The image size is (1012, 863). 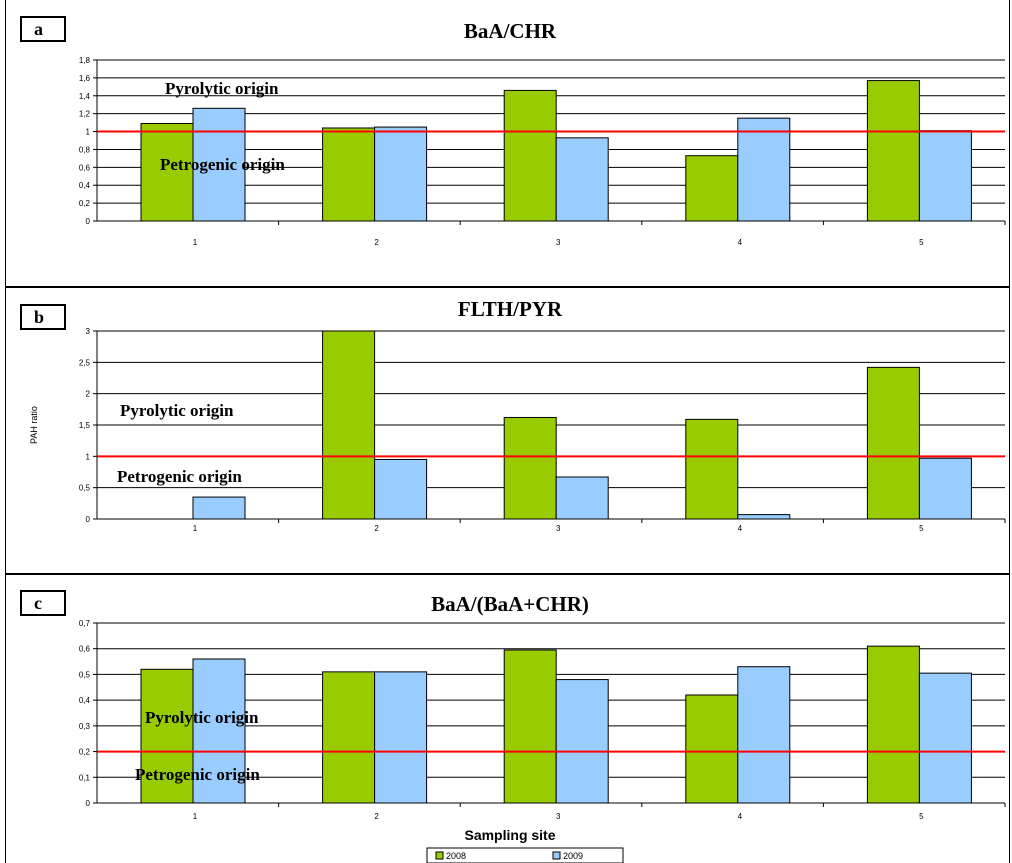 I want to click on panel-c-y-tick-label: 0, so click(x=88, y=803).